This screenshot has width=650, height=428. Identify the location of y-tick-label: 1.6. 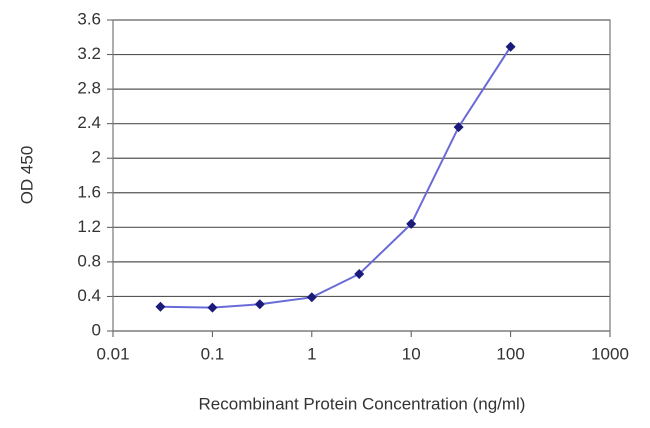
(89, 191).